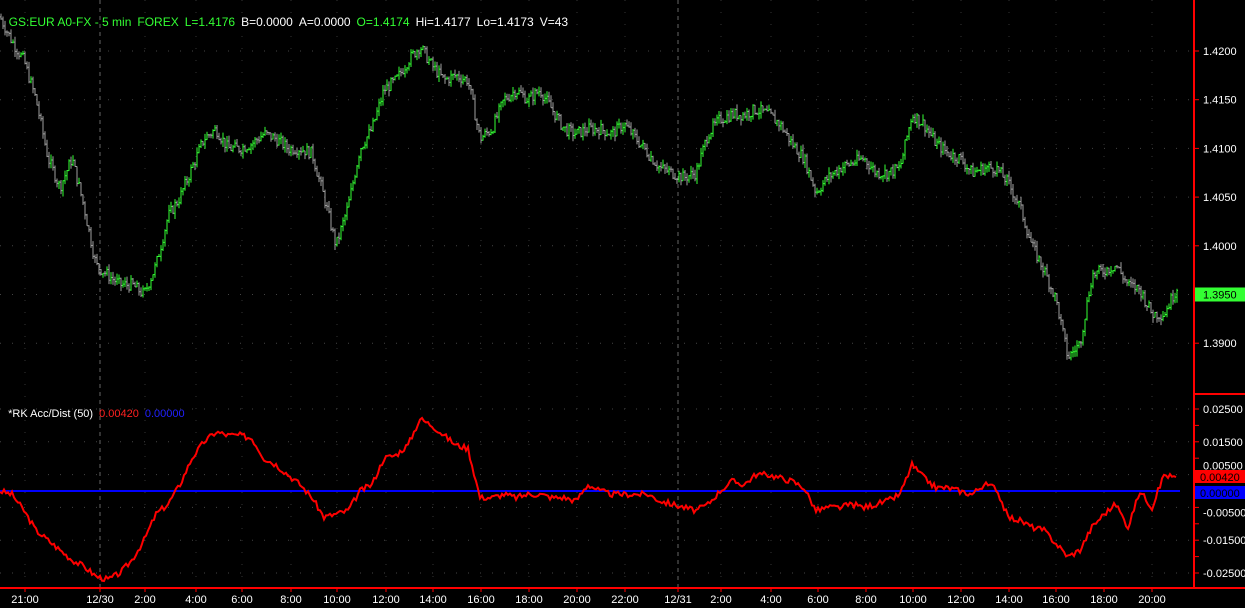 This screenshot has height=608, width=1245. Describe the element at coordinates (25, 600) in the screenshot. I see `time-tick-label: 21:00` at that location.